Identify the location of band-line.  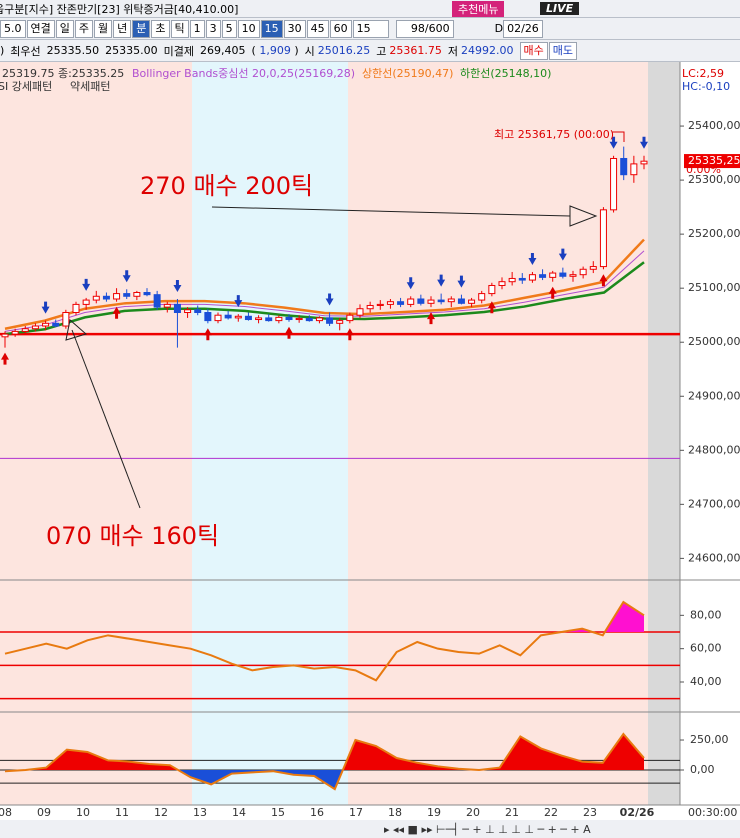
(324, 284).